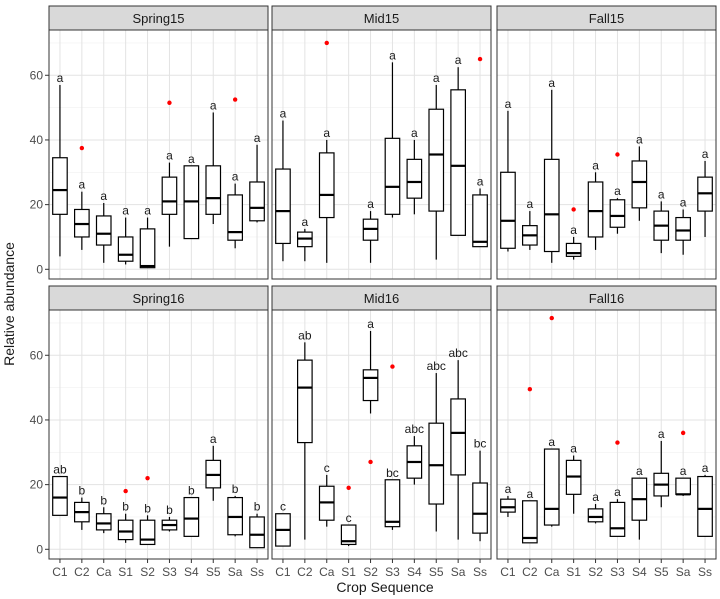  Describe the element at coordinates (158, 298) in the screenshot. I see `panel-title: Spring16` at that location.